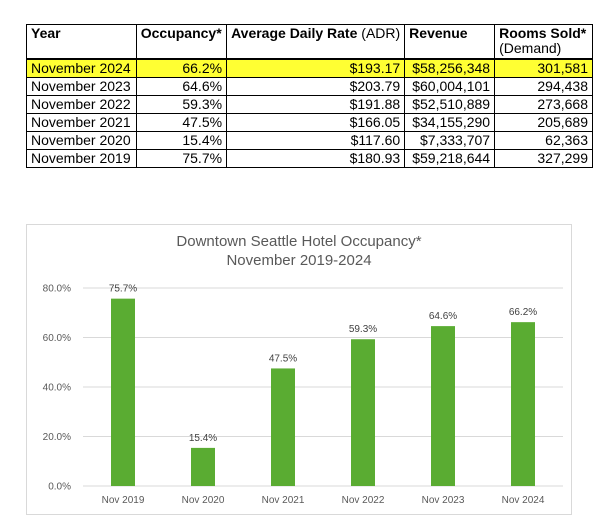 The image size is (593, 531). Describe the element at coordinates (363, 500) in the screenshot. I see `x-tick-label: Nov 2022` at that location.